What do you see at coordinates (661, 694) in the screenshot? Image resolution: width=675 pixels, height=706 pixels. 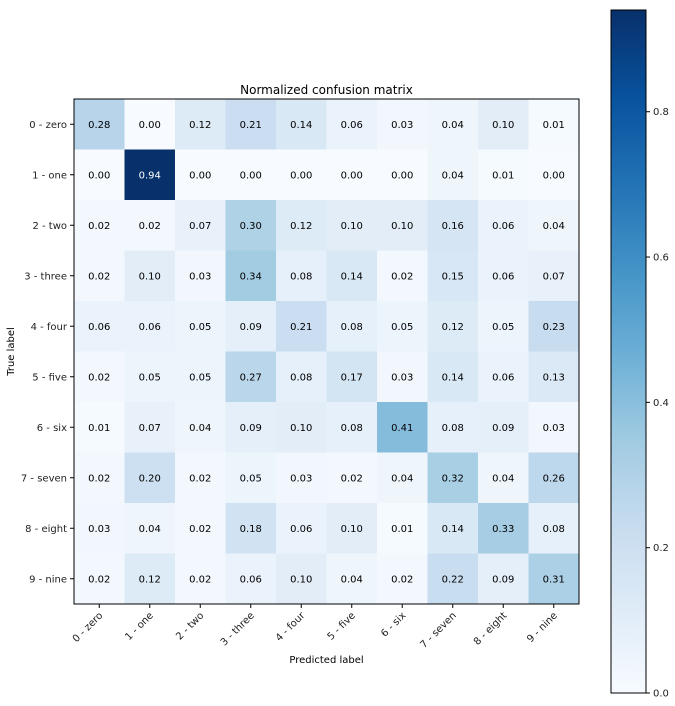 I see `colorbar-tick-label: 0.0` at bounding box center [661, 694].